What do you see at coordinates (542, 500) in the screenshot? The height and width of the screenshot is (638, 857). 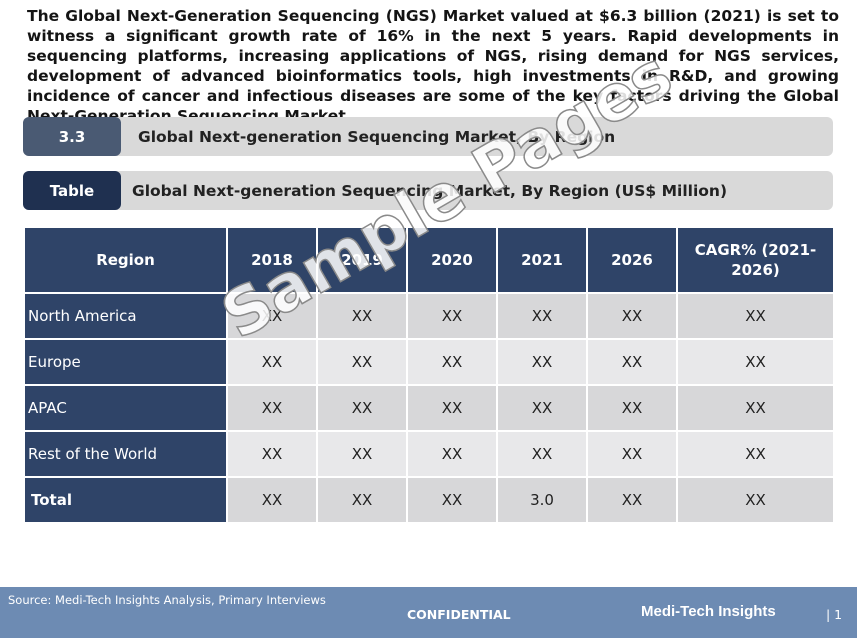 I see `value-cell: 3.0` at bounding box center [542, 500].